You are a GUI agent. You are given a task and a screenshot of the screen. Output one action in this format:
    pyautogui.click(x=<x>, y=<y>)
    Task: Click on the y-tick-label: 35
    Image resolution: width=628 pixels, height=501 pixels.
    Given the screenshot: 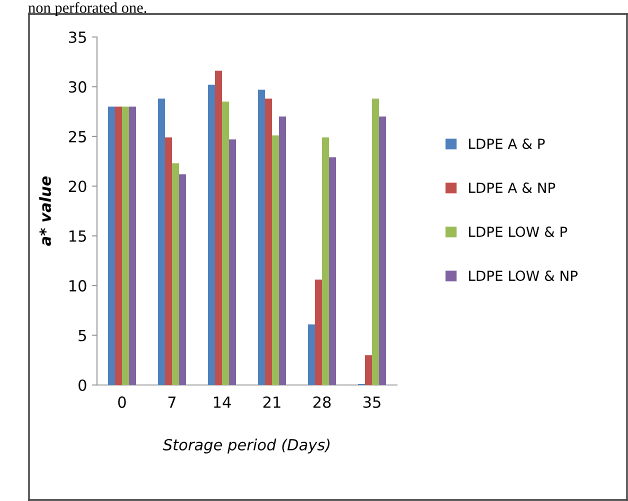 What is the action you would take?
    pyautogui.click(x=77, y=37)
    